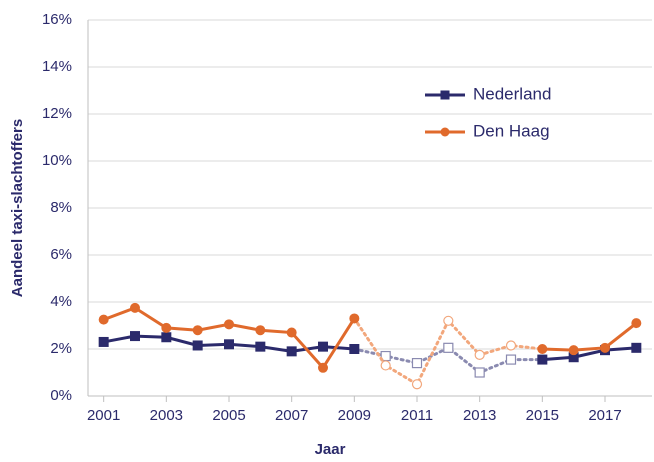  Describe the element at coordinates (604, 415) in the screenshot. I see `x-tick-label: 2017` at that location.